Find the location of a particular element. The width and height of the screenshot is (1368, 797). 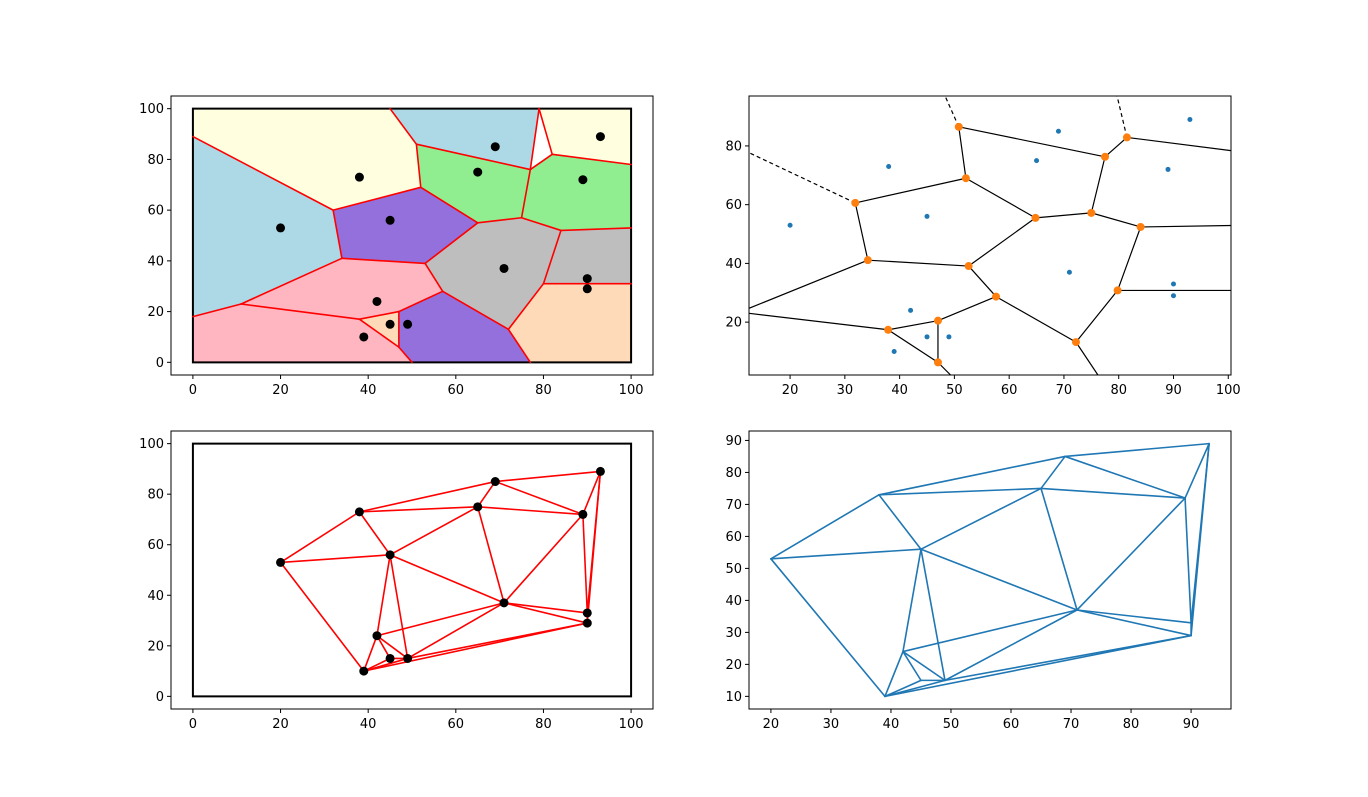

y-tick-label-2: 40 is located at coordinates (155, 261).